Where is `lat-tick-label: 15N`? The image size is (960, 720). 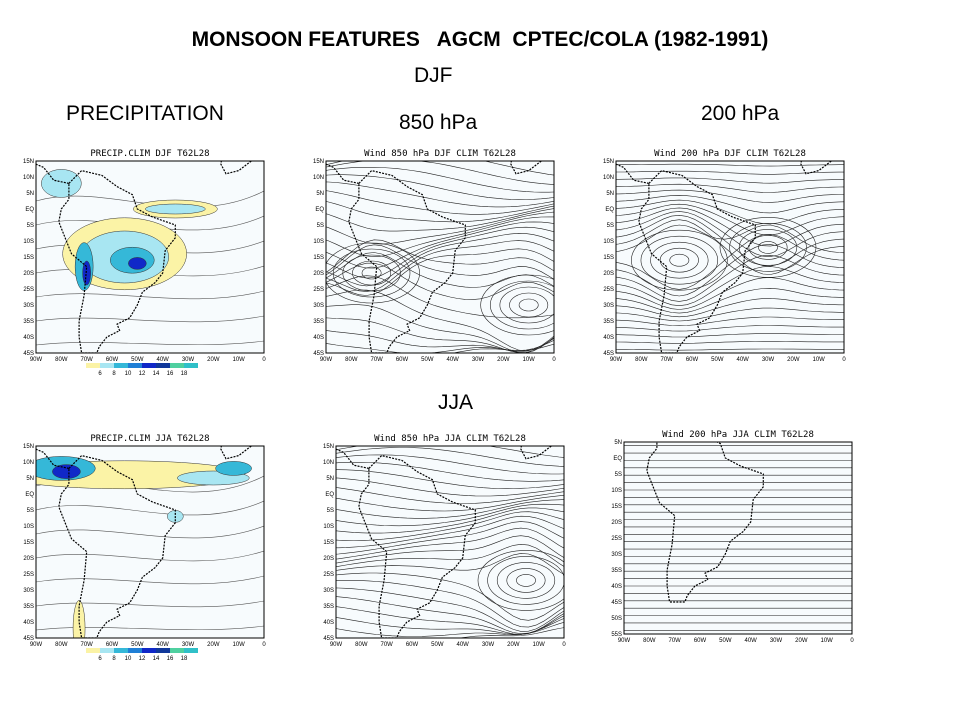 lat-tick-label: 15N is located at coordinates (318, 162).